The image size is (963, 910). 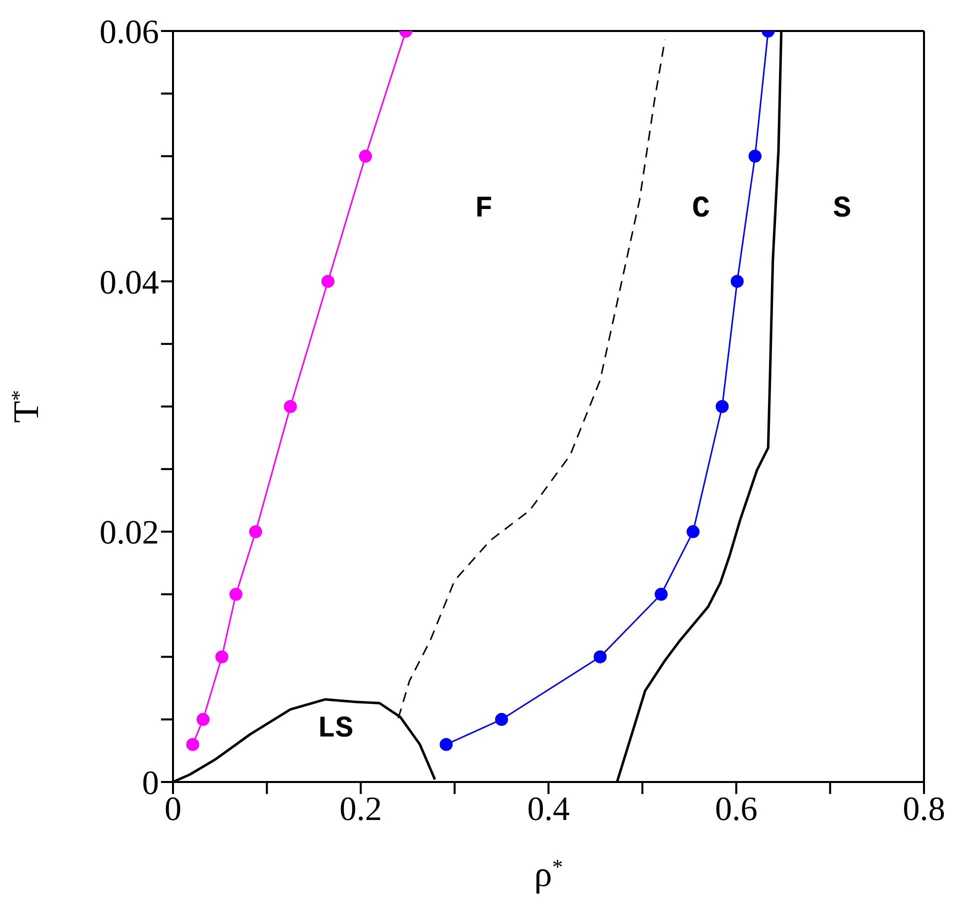 I want to click on y-tick-label: 0.06, so click(x=129, y=33).